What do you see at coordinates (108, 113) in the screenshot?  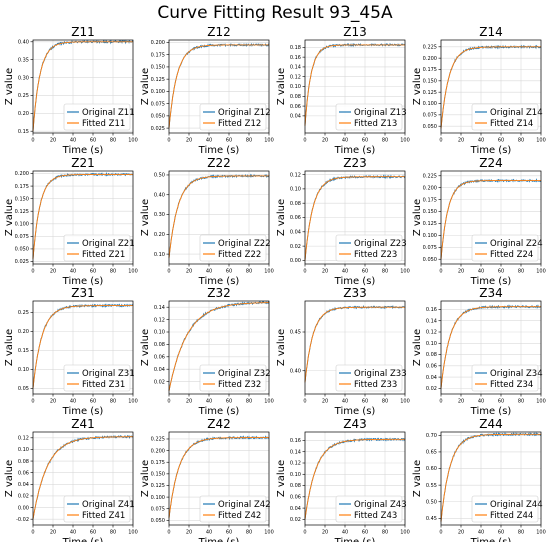 I see `legend-label-original: Original Z11` at bounding box center [108, 113].